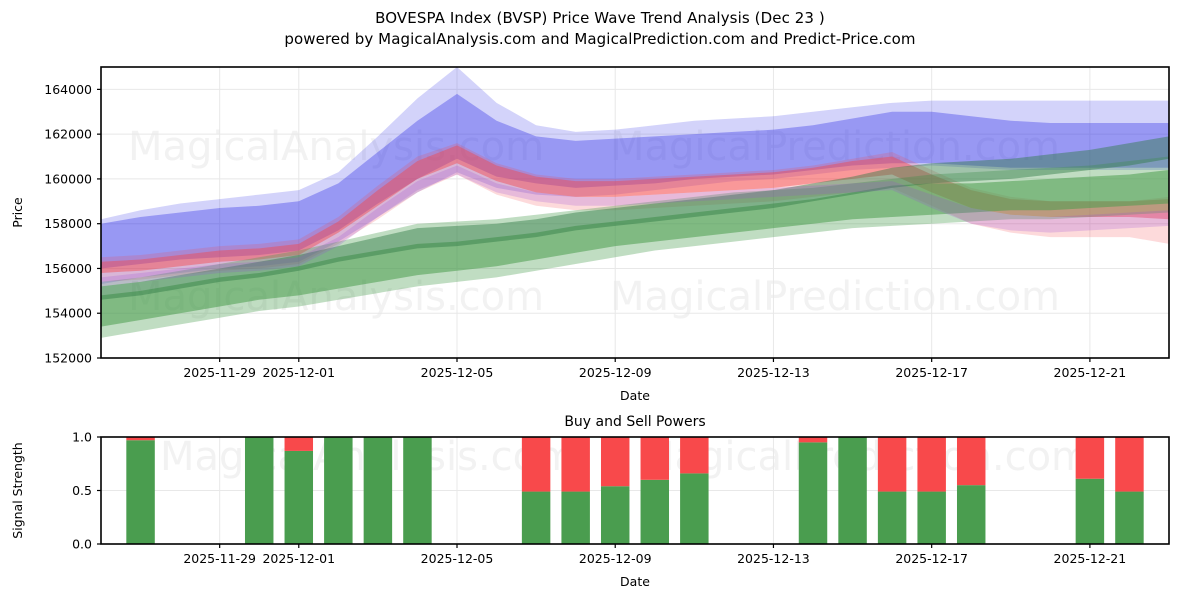  I want to click on price-xtick-label: 2025-12-01, so click(298, 372).